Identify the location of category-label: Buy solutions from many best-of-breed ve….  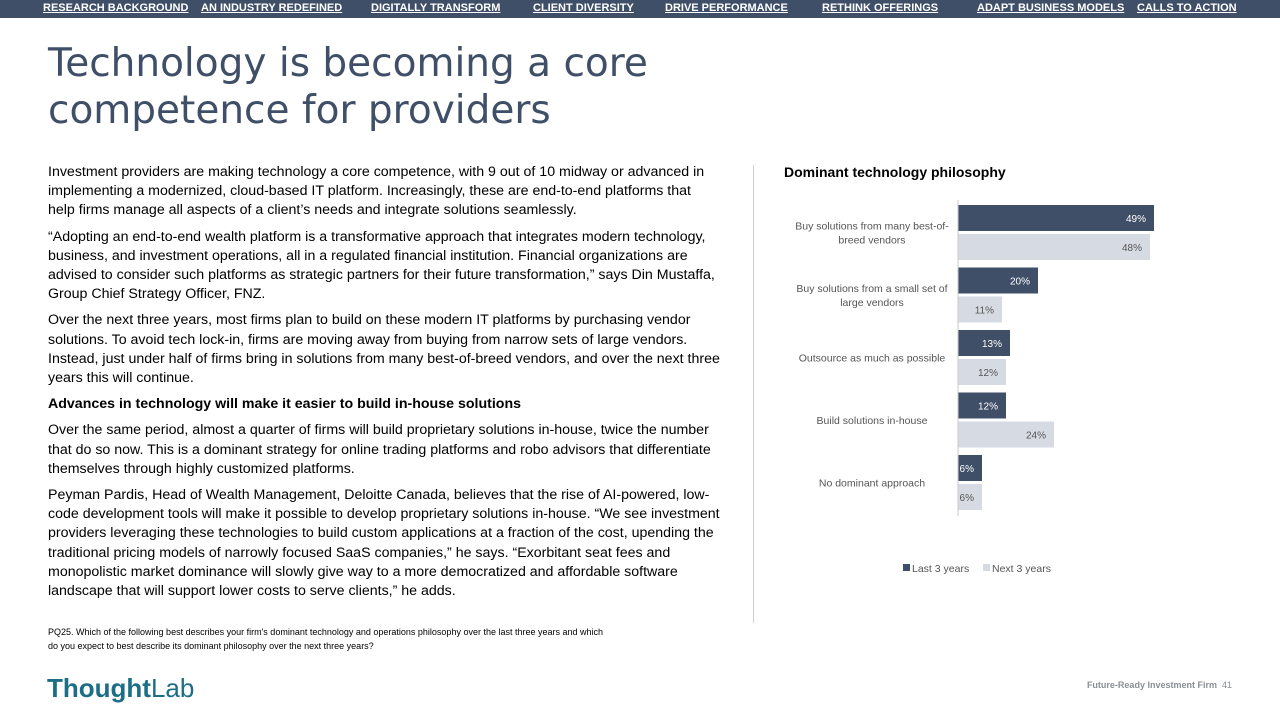
(872, 234).